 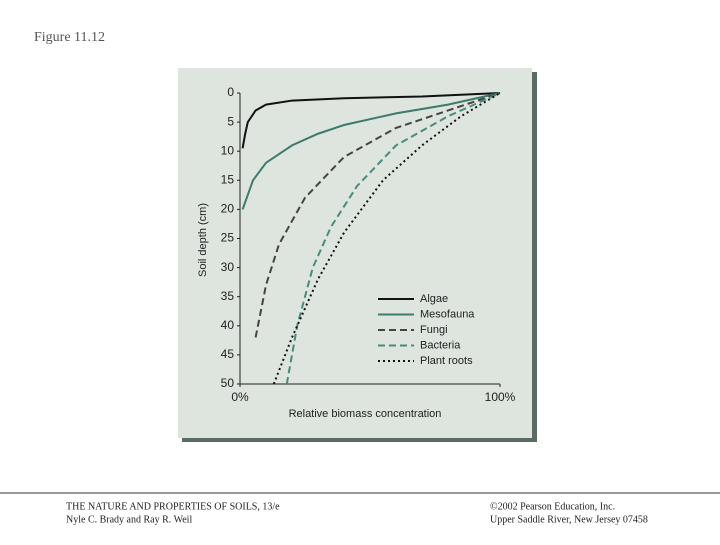 What do you see at coordinates (203, 240) in the screenshot?
I see `y-axis-label: Soil depth (cm)` at bounding box center [203, 240].